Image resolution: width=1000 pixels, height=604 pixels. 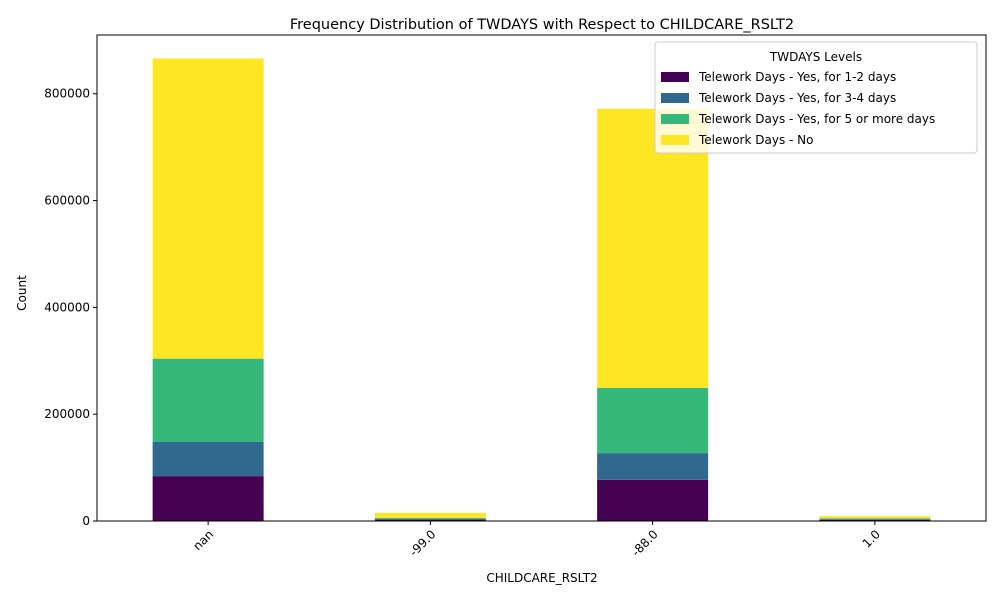 What do you see at coordinates (815, 57) in the screenshot?
I see `legend-title: TWDAYS Levels` at bounding box center [815, 57].